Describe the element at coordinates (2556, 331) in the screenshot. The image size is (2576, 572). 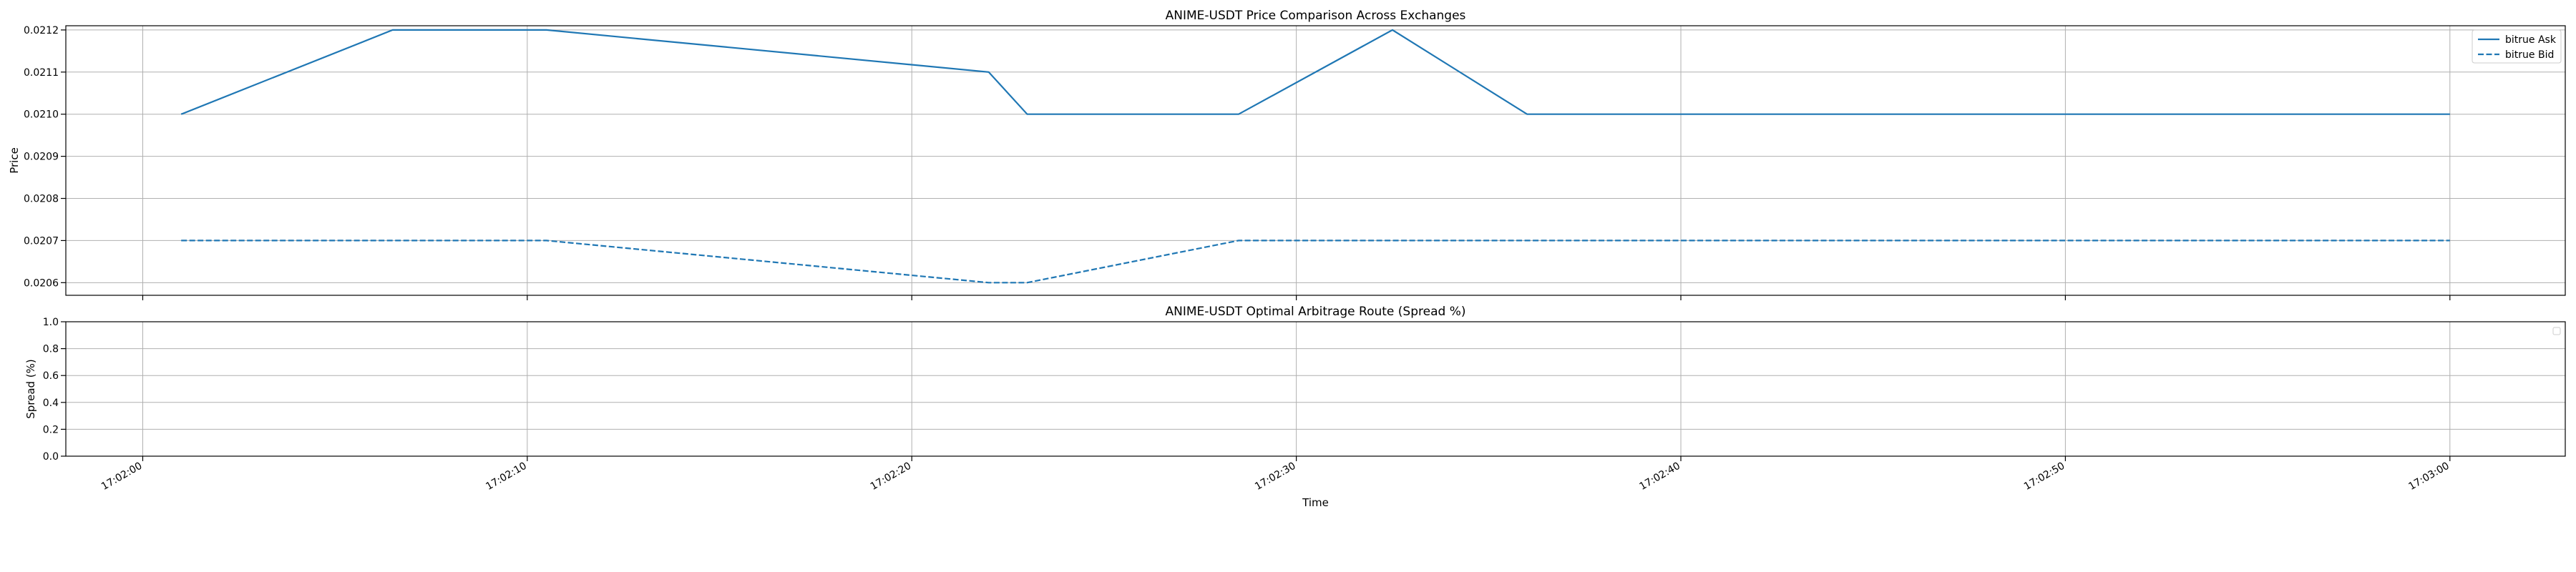
I see `spread-chart-legend-box` at that location.